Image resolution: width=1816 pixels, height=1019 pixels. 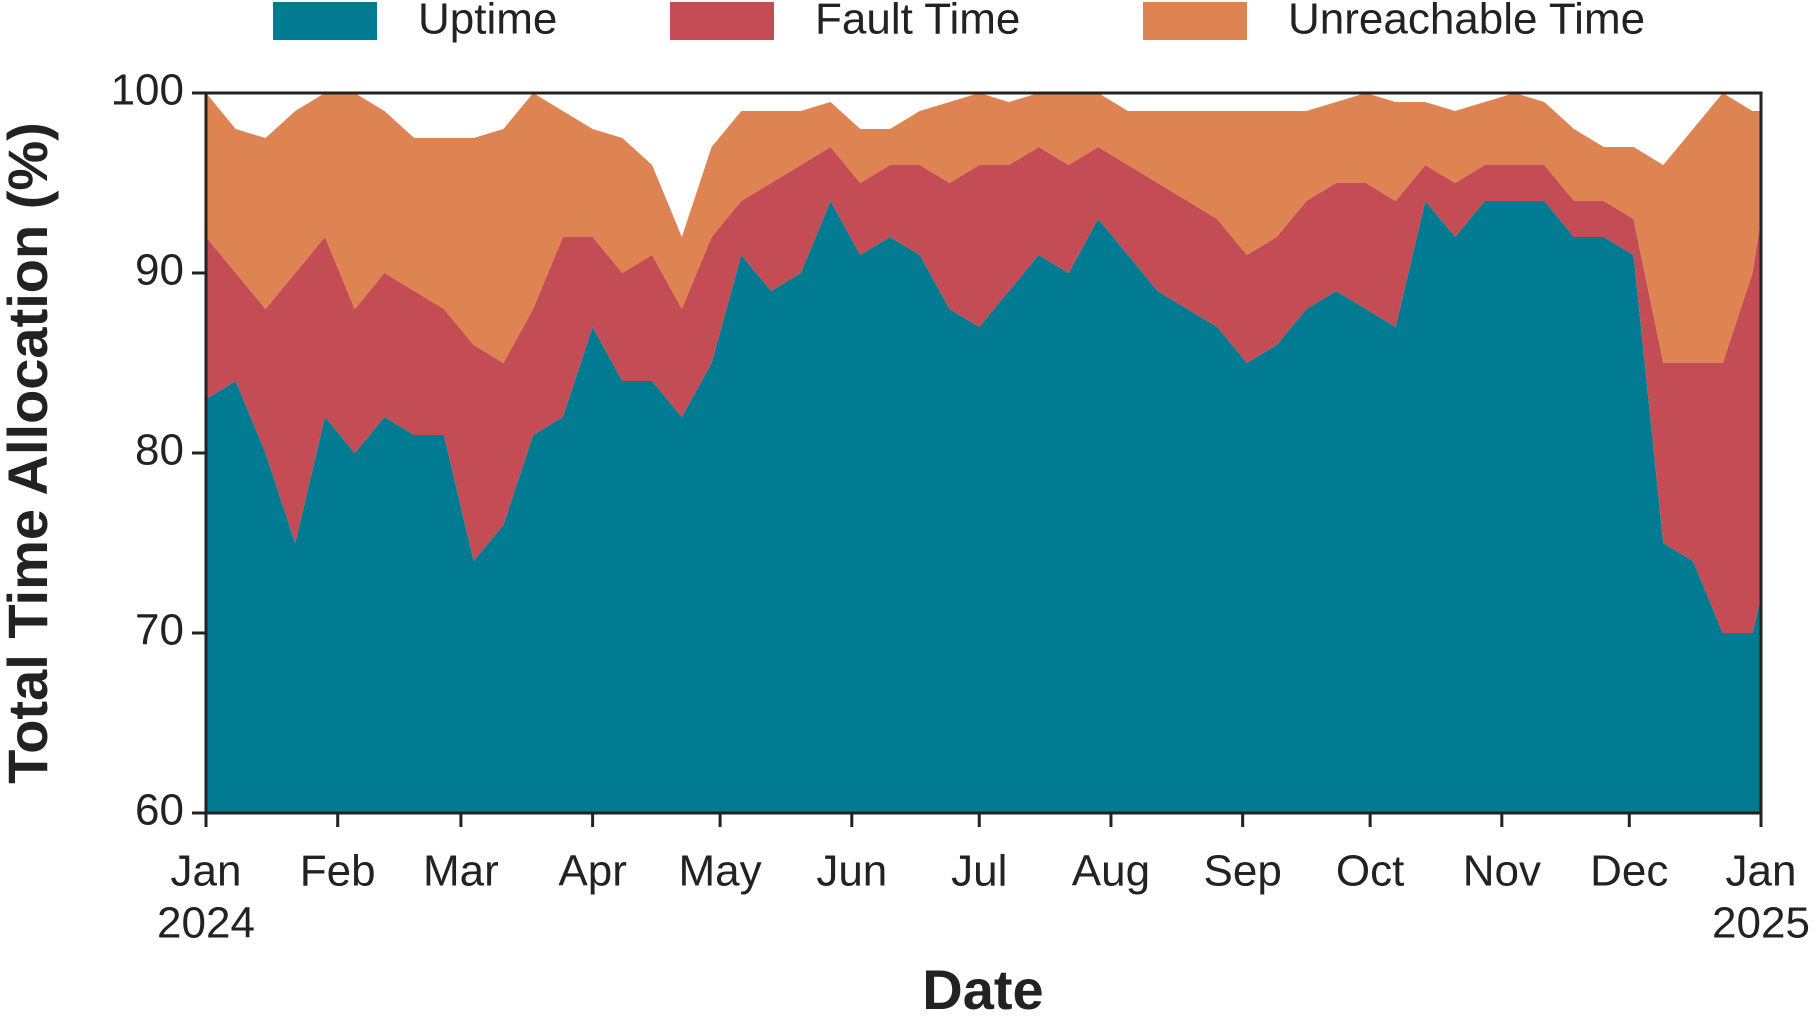 I want to click on x-tick-label: Jun, so click(x=851, y=871).